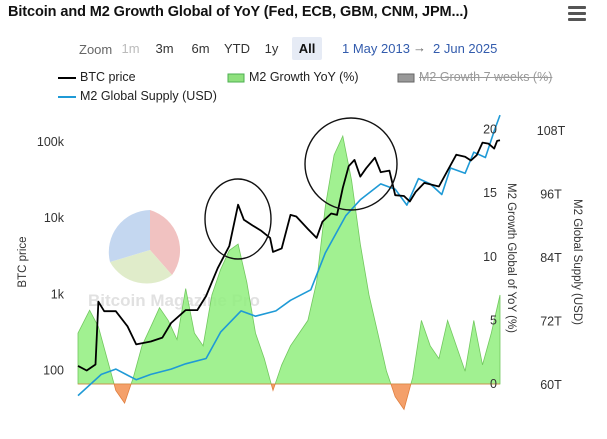 The image size is (607, 439). Describe the element at coordinates (96, 49) in the screenshot. I see `zoom-label: Zoom` at that location.